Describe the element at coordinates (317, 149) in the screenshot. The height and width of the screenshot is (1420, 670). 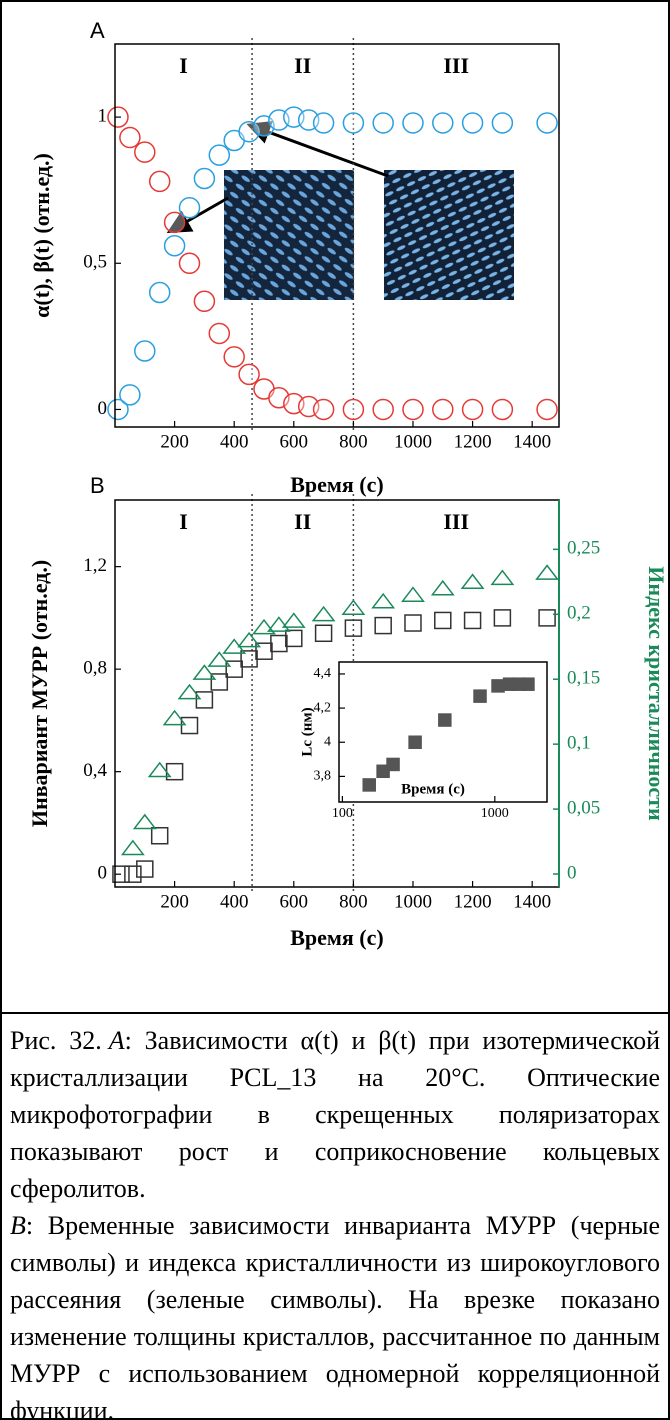
I see `arrow` at that location.